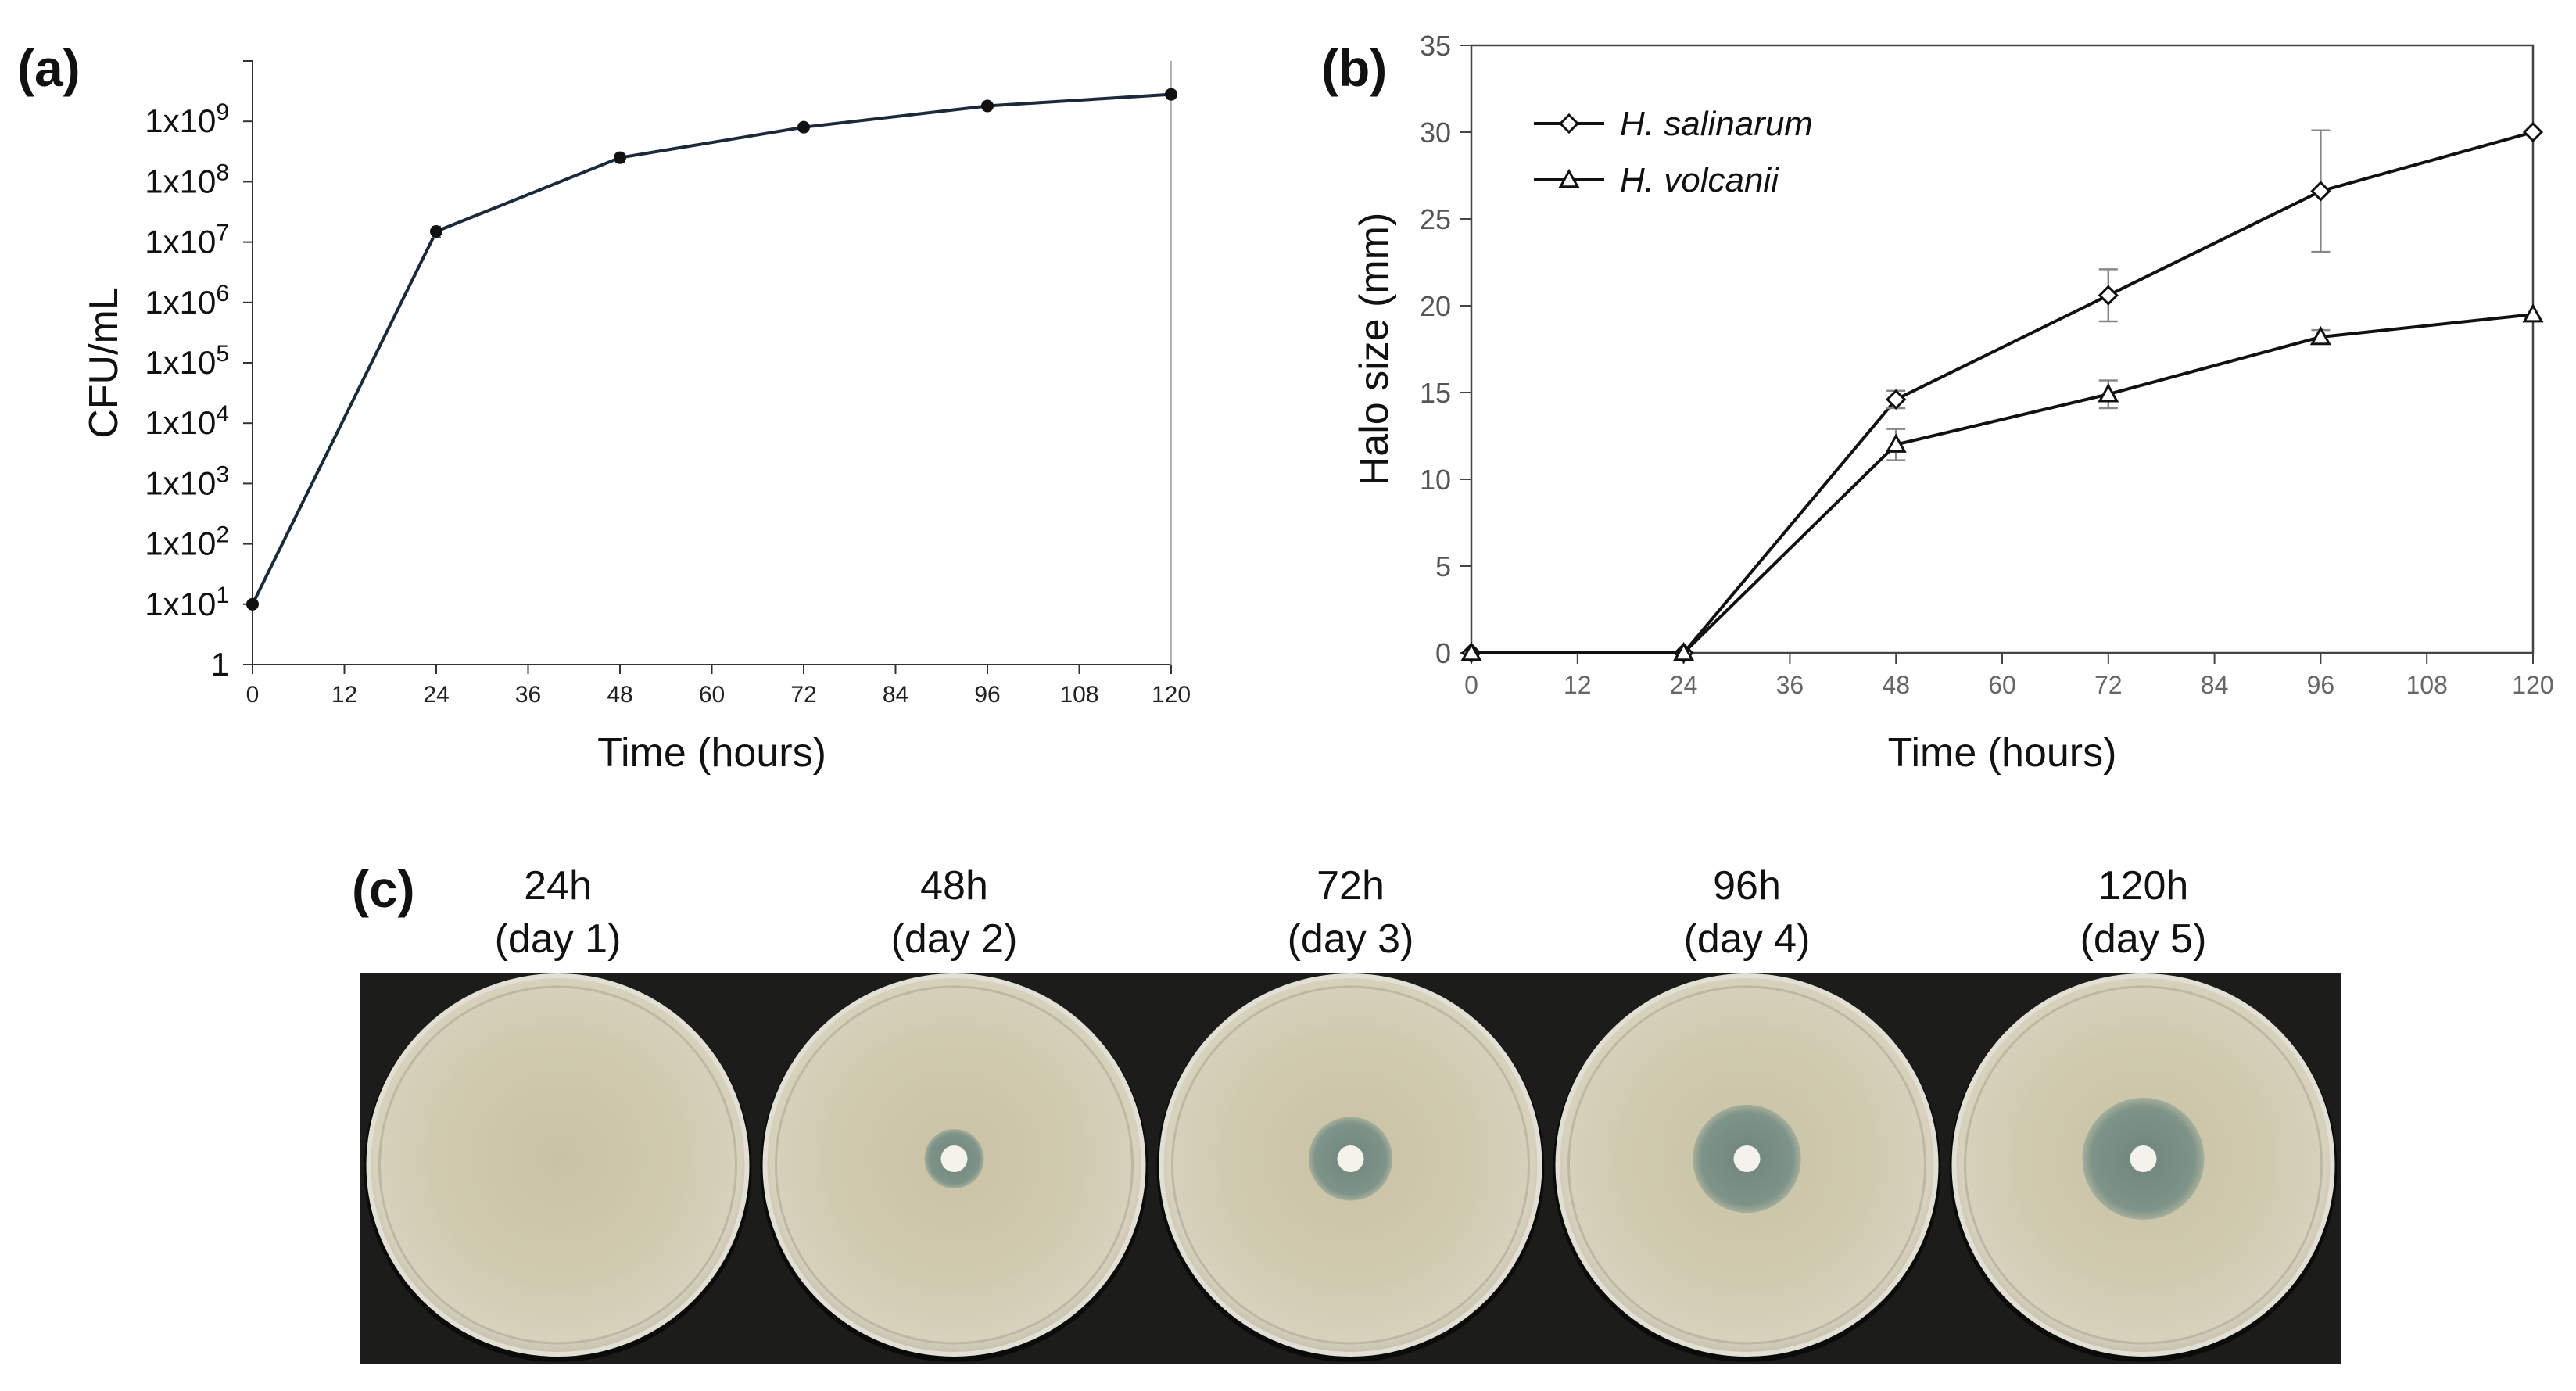  Describe the element at coordinates (1435, 306) in the screenshot. I see `y-tick-label: 20` at that location.